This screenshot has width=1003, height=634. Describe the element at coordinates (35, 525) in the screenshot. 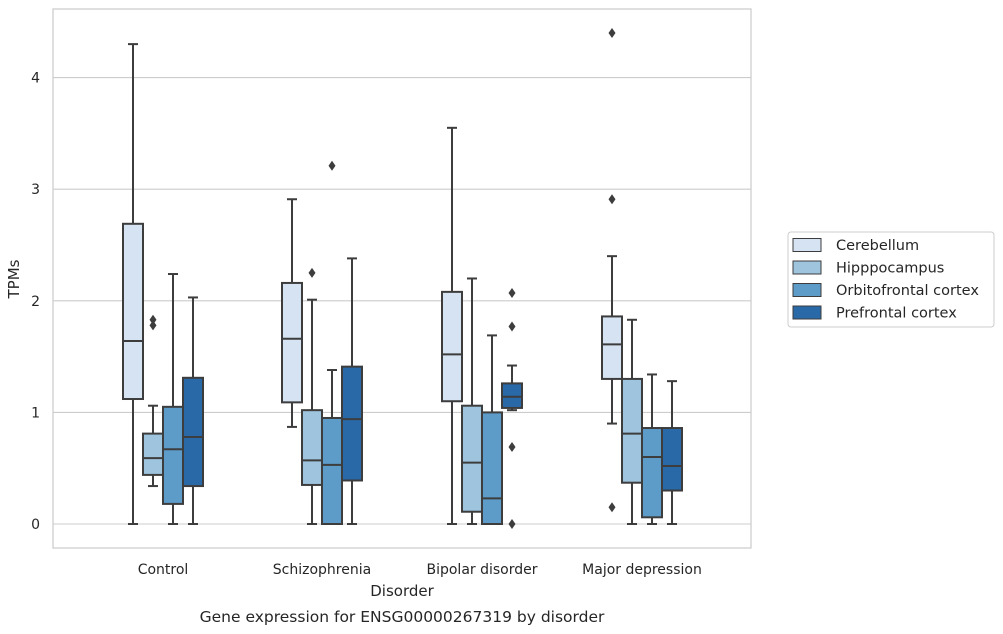

I see `y-tick-label: 0` at that location.